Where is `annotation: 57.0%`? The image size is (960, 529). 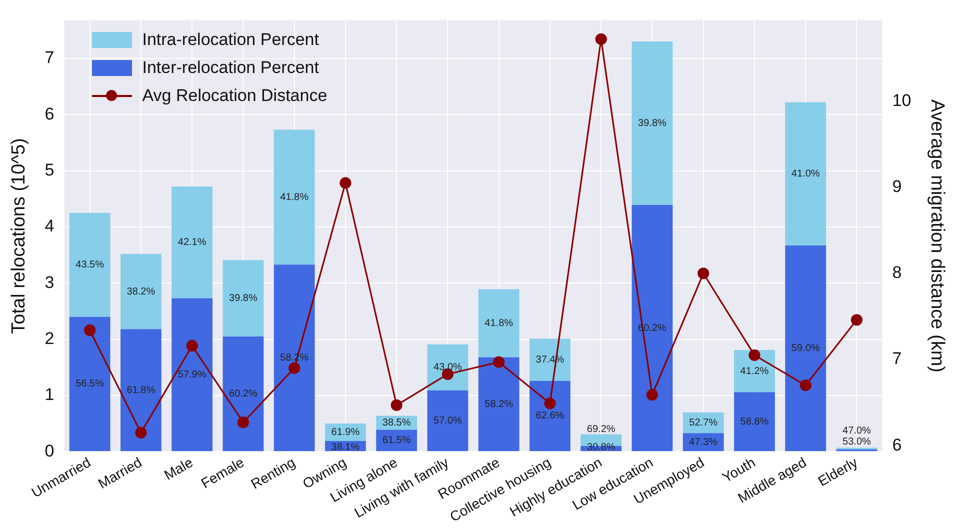
annotation: 57.0% is located at coordinates (448, 421).